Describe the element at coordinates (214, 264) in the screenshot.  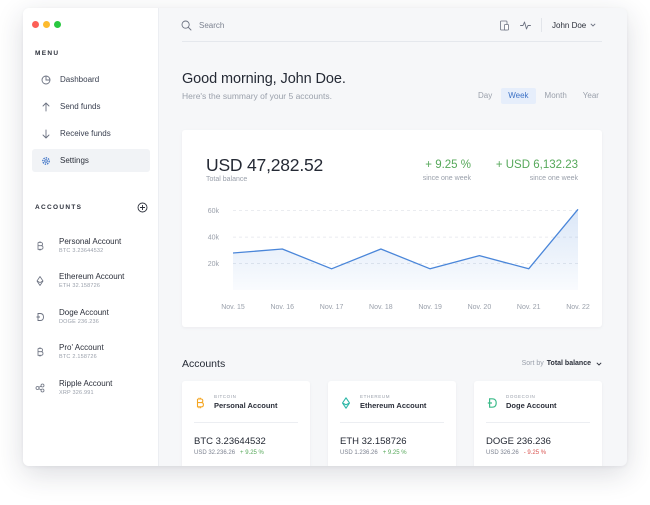
I see `chart-y-tick-label: 20k` at that location.